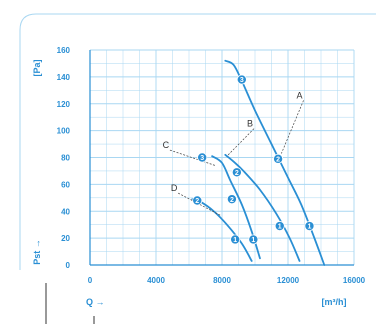 This screenshot has height=324, width=376. I want to click on x-tick-label: 16000, so click(354, 280).